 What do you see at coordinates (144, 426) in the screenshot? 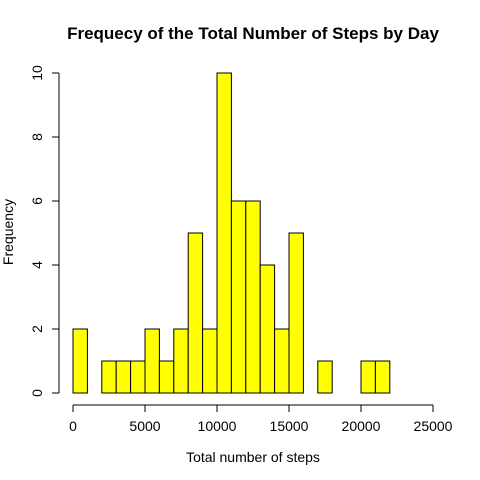
I see `x-tick-label: 5000` at bounding box center [144, 426].